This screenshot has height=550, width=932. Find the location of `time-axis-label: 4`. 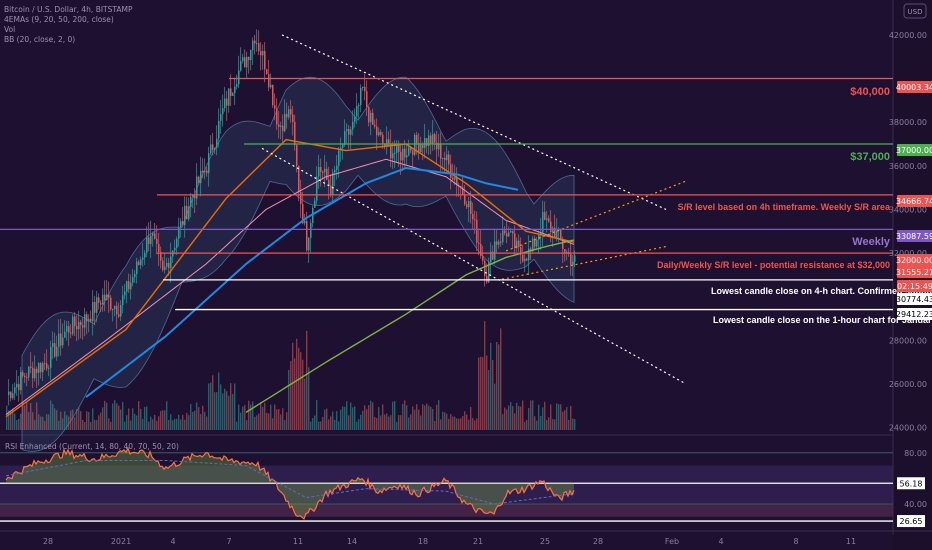

time-axis-label: 4 is located at coordinates (172, 541).